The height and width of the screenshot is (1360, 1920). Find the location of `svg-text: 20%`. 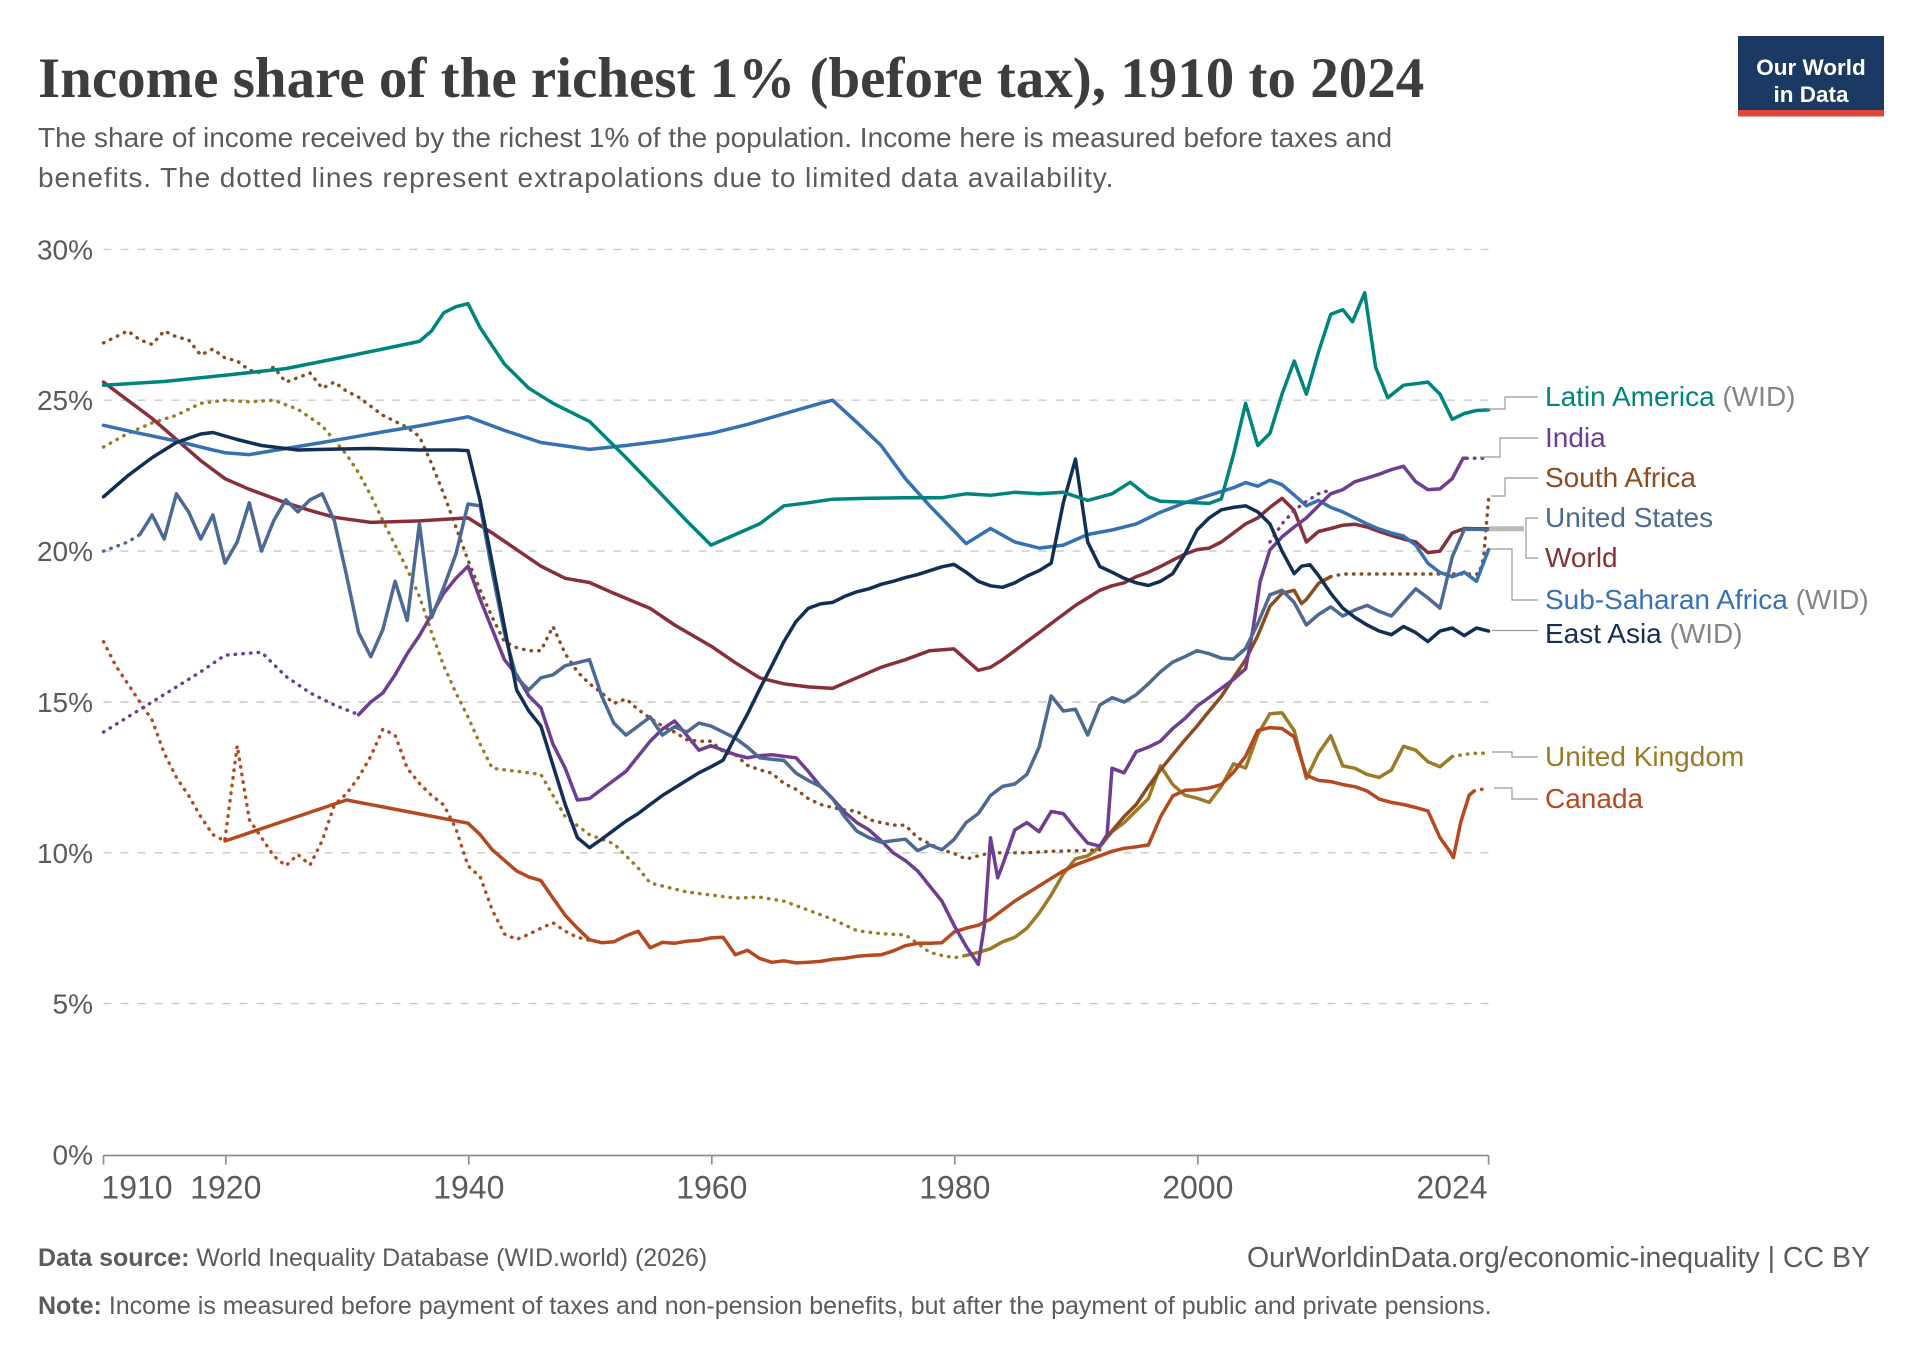

svg-text: 20% is located at coordinates (65, 551).